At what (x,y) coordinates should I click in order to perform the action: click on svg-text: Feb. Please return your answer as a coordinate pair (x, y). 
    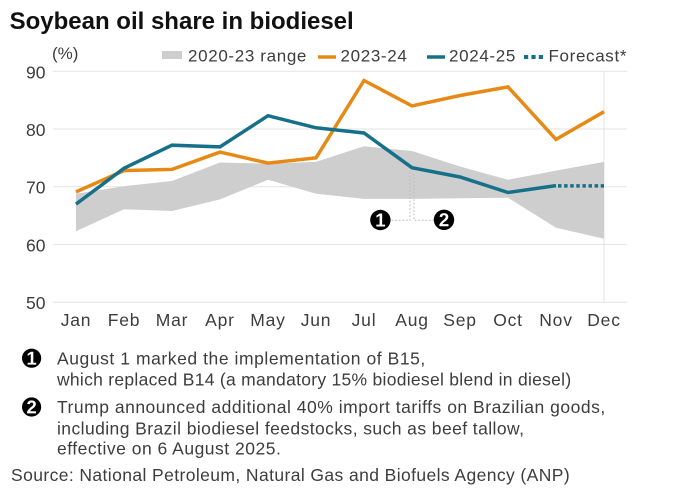
    Looking at the image, I should click on (124, 320).